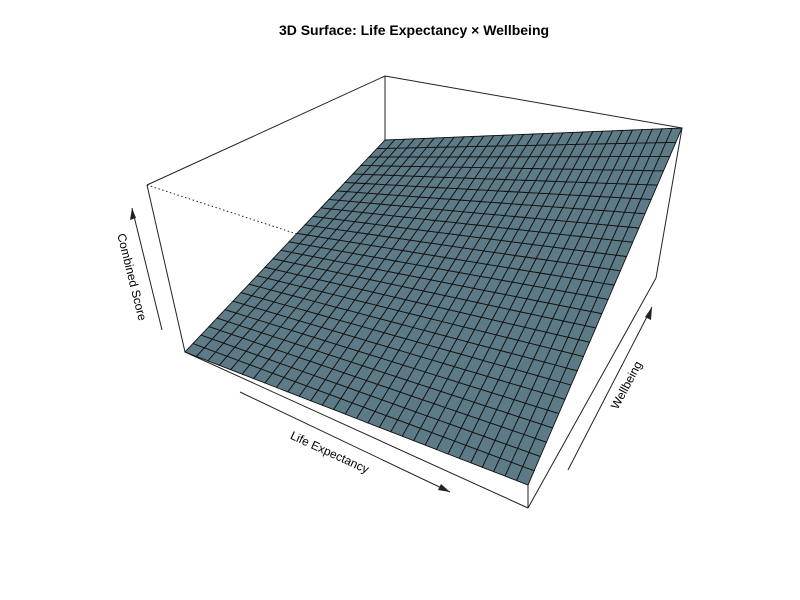 The width and height of the screenshot is (800, 600). What do you see at coordinates (648, 313) in the screenshot?
I see `y-axis-arrowhead` at bounding box center [648, 313].